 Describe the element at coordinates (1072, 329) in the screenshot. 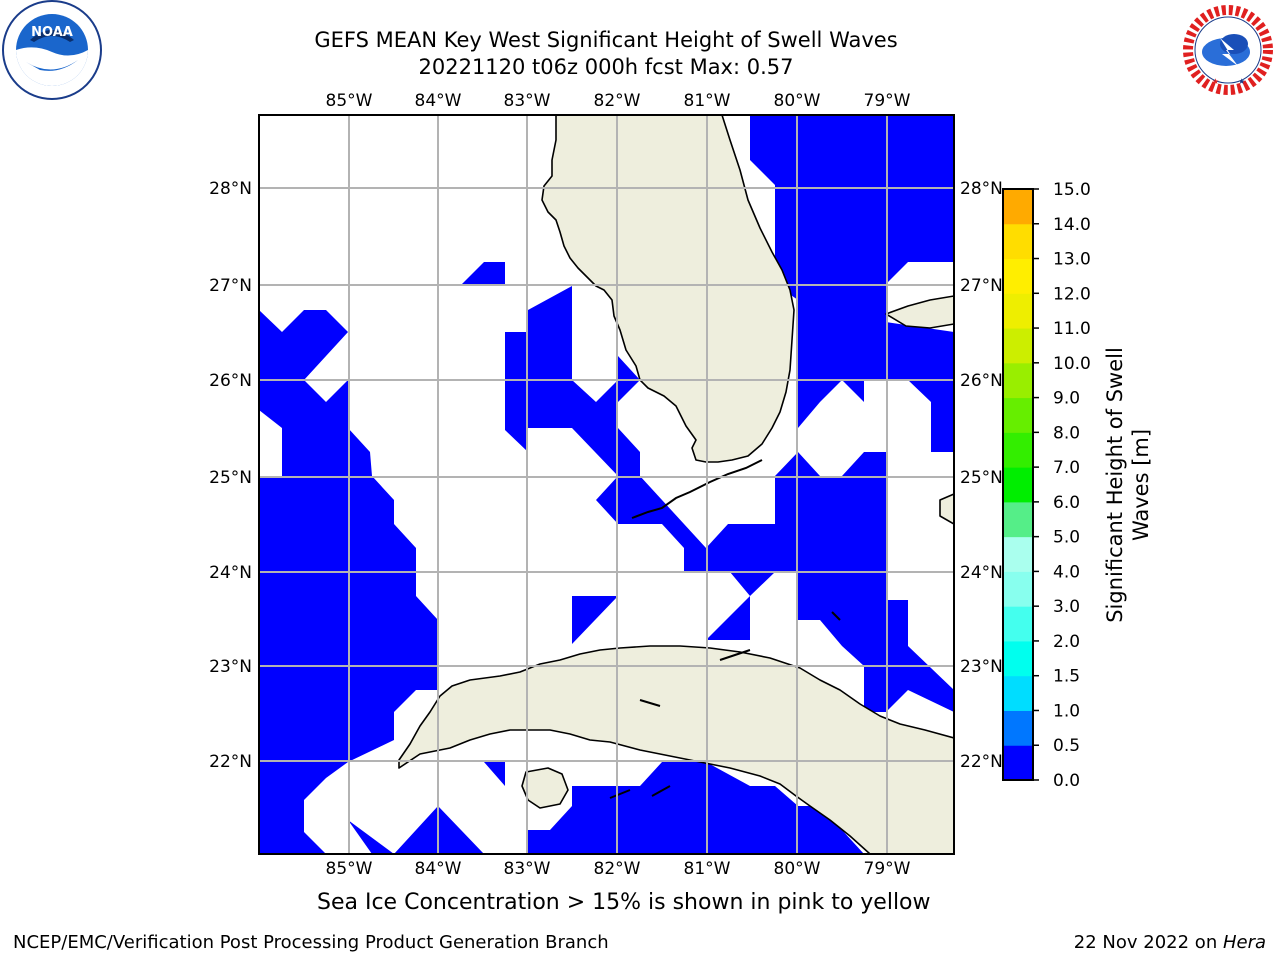

I see `colorbar-tick-label: 11.0` at that location.